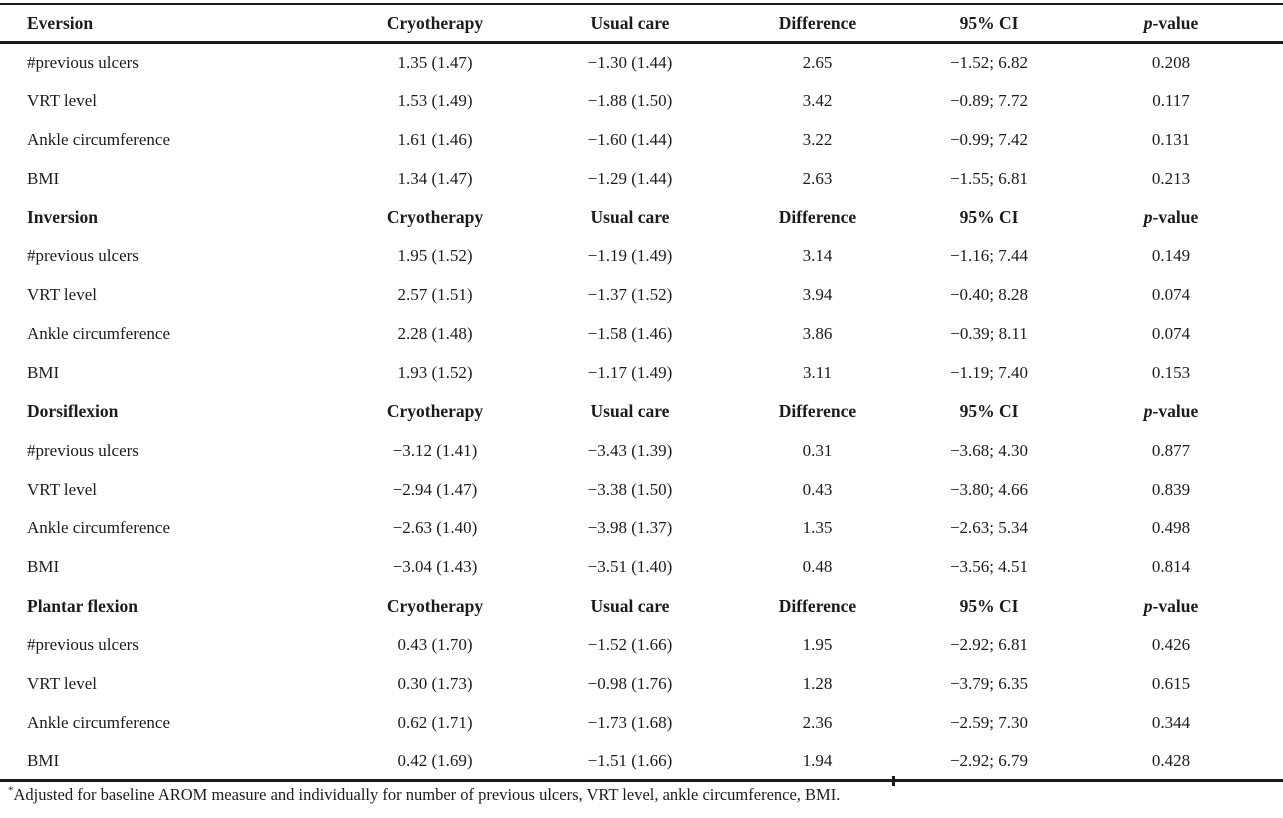  Describe the element at coordinates (435, 334) in the screenshot. I see `cell-cryotherapy: 2.28 (1.48)` at that location.